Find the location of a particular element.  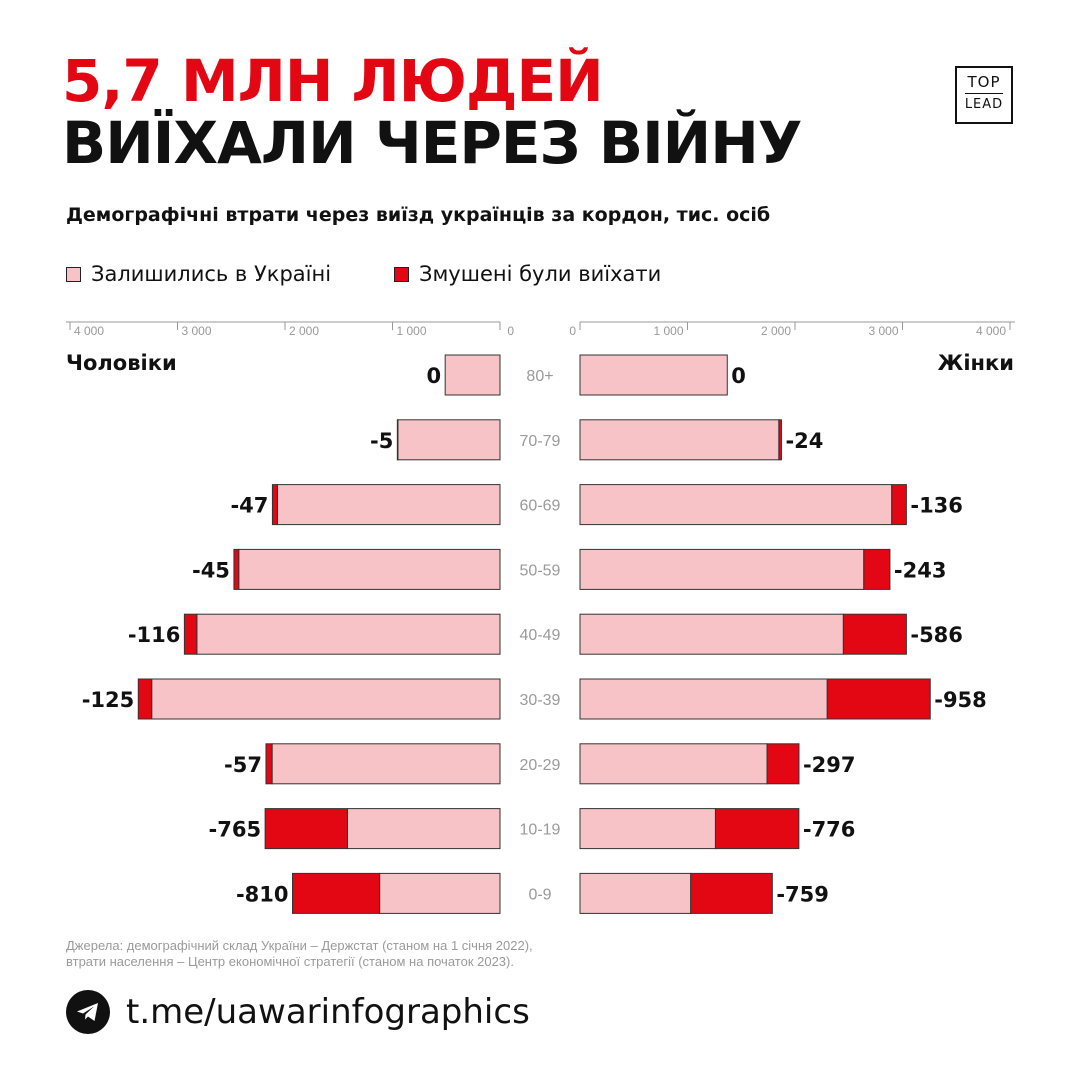

age-group-label: 20-29 is located at coordinates (540, 765).